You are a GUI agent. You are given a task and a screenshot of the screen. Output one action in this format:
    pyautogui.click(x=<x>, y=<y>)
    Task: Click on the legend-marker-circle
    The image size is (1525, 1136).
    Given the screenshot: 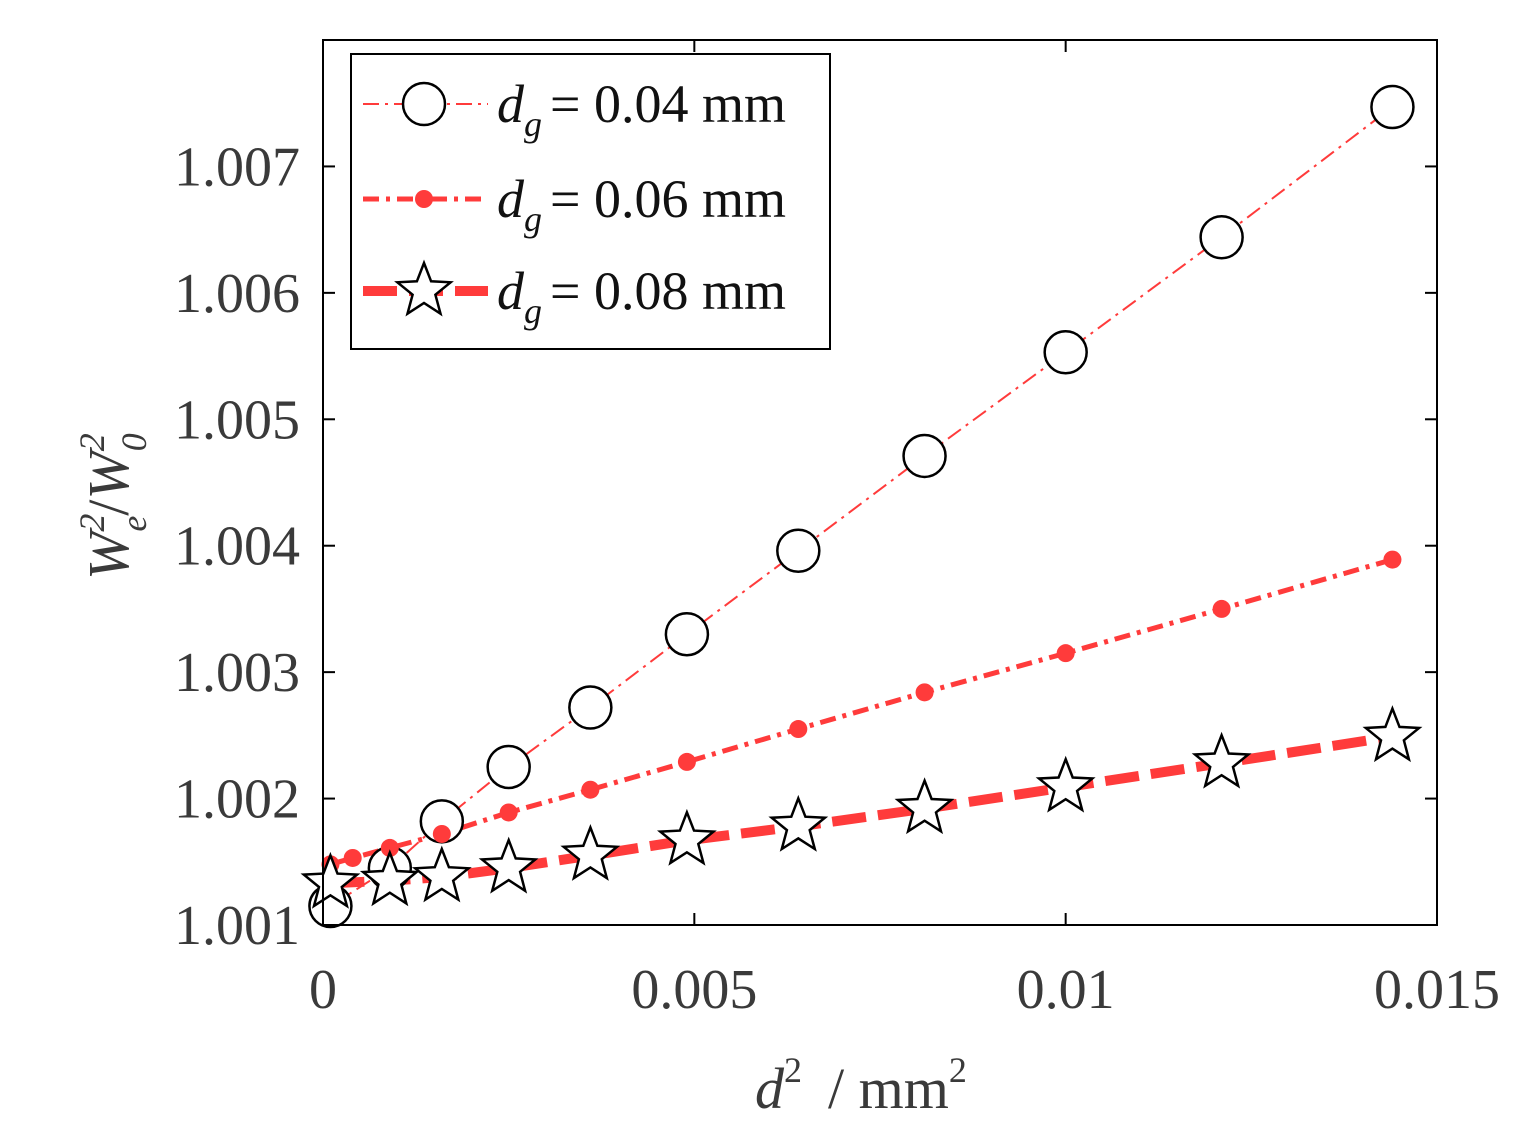 What is the action you would take?
    pyautogui.click(x=424, y=104)
    